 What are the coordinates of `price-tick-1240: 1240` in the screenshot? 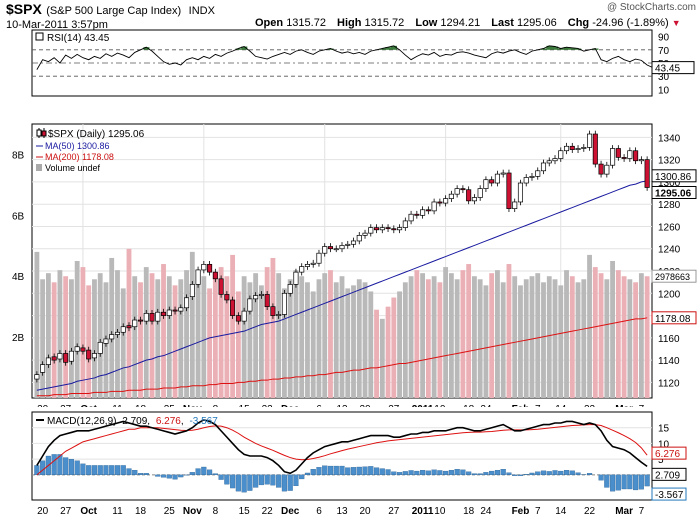 It's located at (669, 250).